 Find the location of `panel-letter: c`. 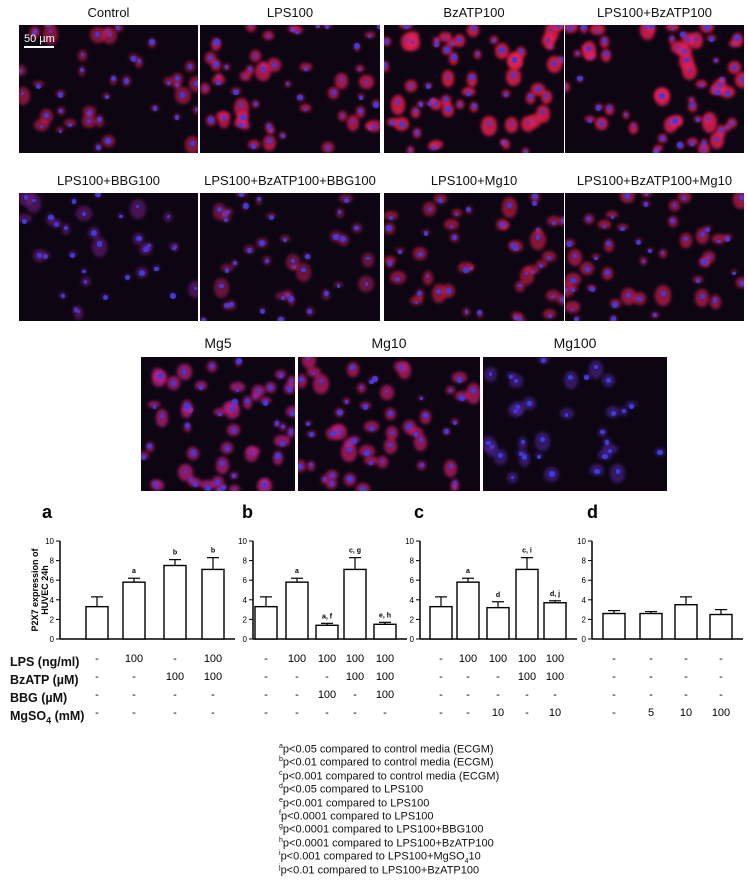

panel-letter: c is located at coordinates (419, 512).